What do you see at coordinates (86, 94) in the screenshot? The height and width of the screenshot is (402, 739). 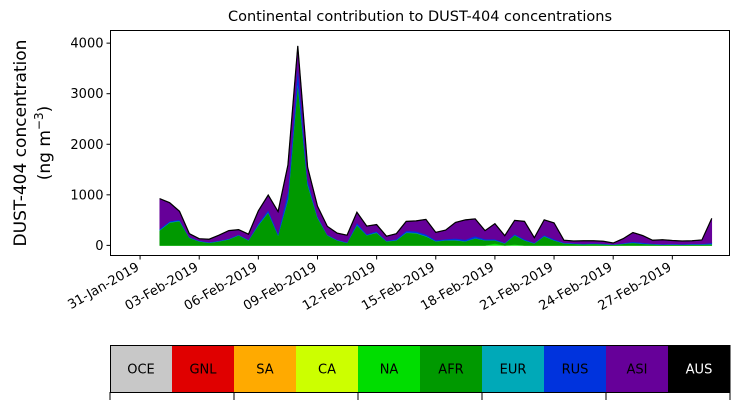 I see `y-tick-label: 3000` at bounding box center [86, 94].